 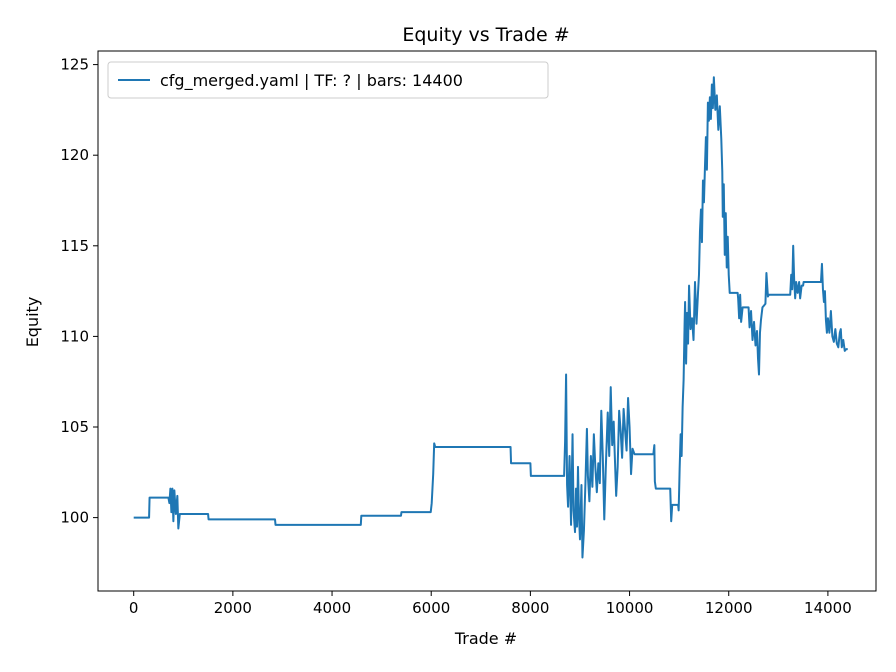 What do you see at coordinates (311, 81) in the screenshot?
I see `legend-entry-label: cfg_merged.yaml | TF: ? | bars: 14400` at bounding box center [311, 81].